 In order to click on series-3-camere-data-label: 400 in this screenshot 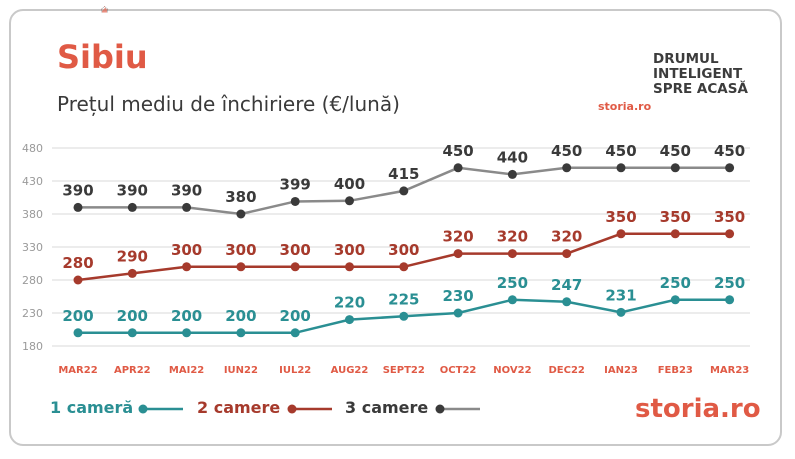, I will do `click(349, 184)`.